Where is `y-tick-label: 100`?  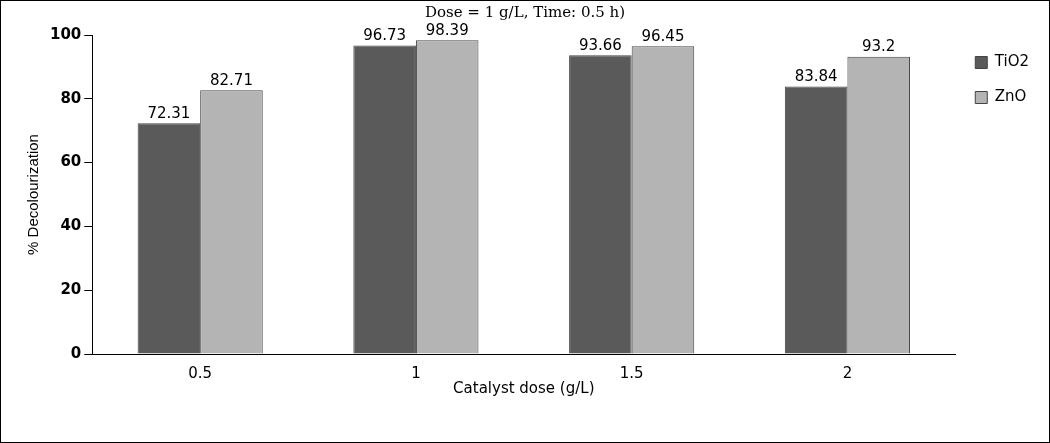
y-tick-label: 100 is located at coordinates (66, 33).